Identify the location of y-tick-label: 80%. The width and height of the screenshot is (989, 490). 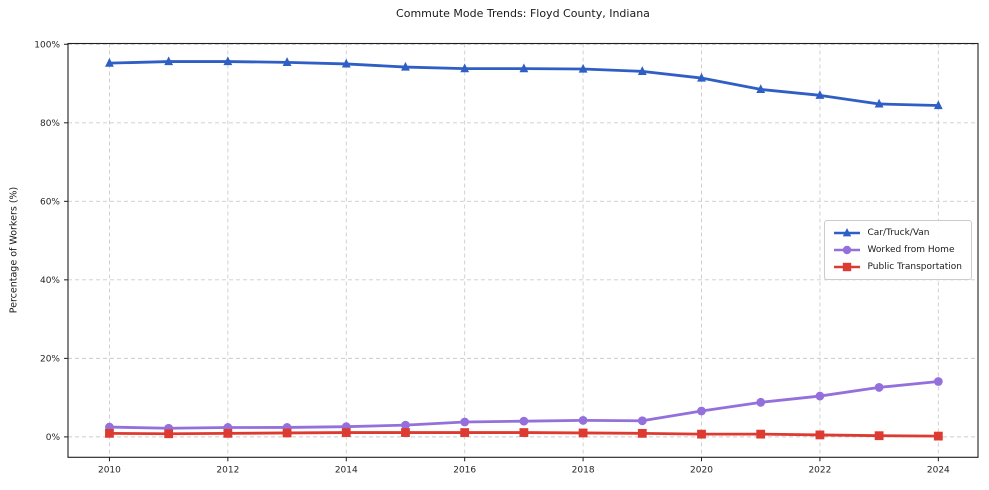
(50, 124).